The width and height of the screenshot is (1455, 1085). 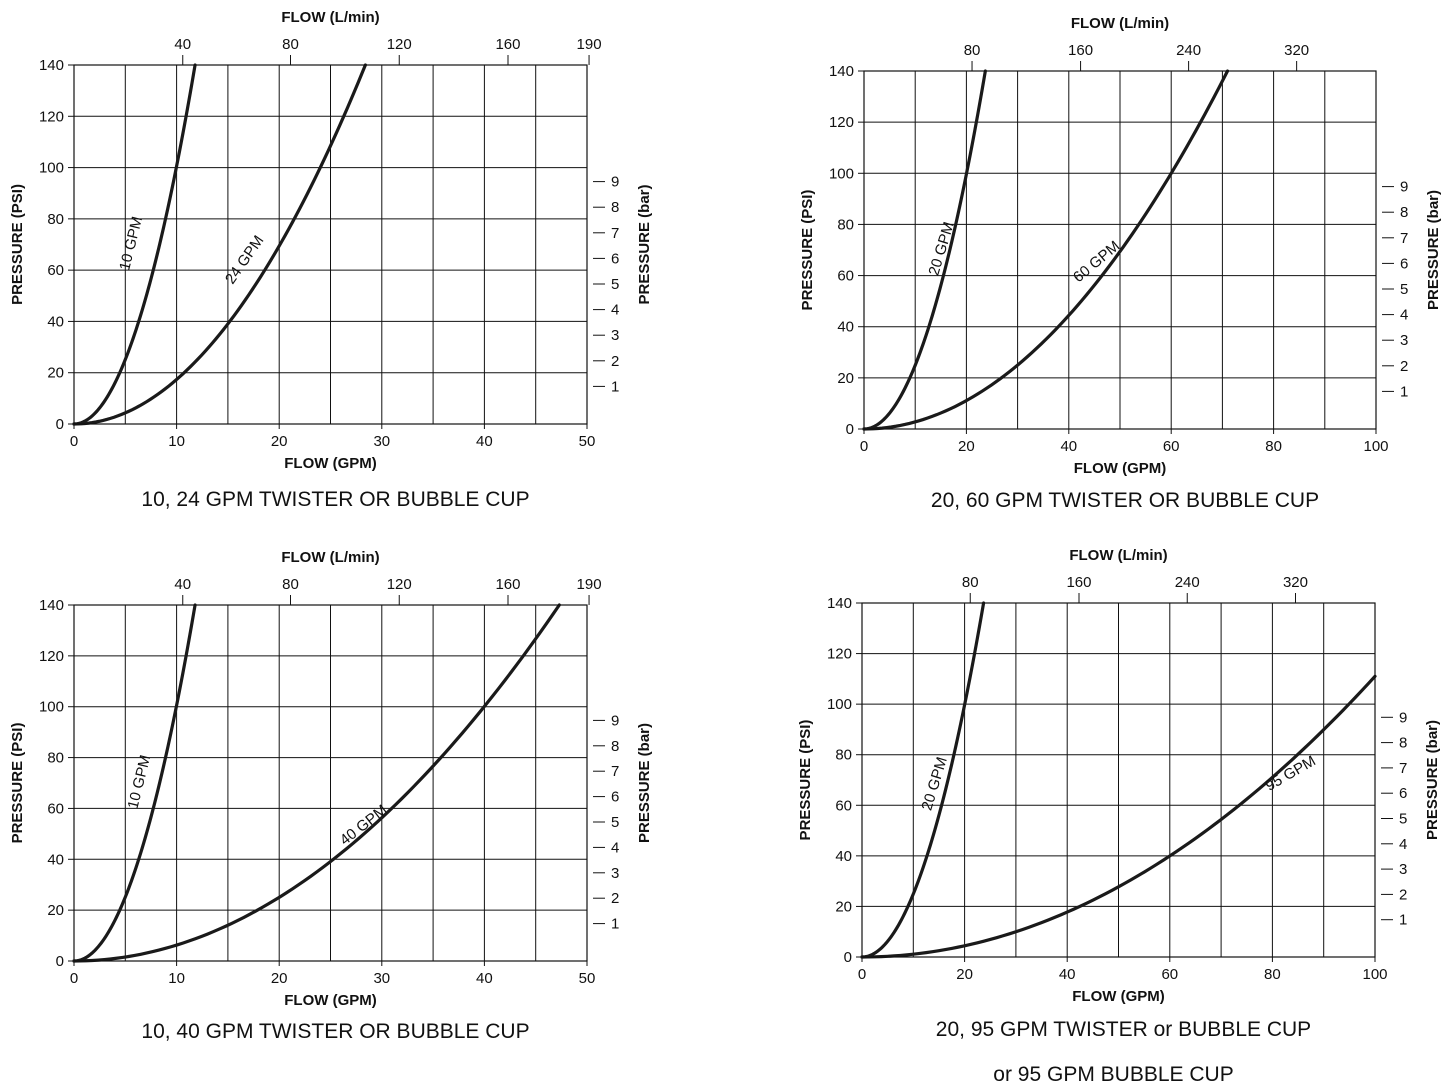 I want to click on top-tick-label: 240, so click(x=1188, y=50).